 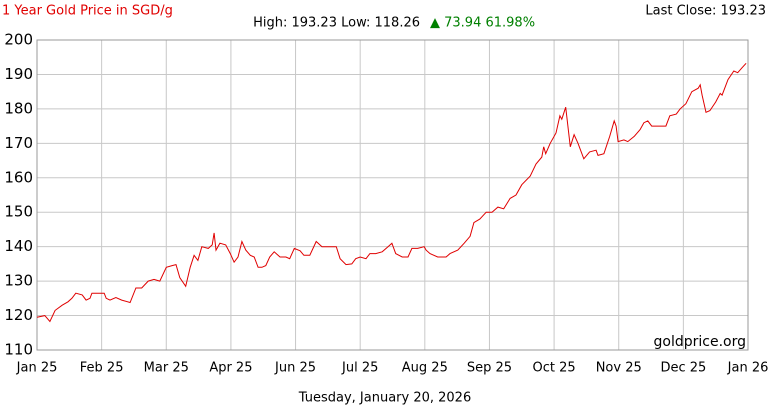 I want to click on y-tick-label: 200, so click(x=18, y=40).